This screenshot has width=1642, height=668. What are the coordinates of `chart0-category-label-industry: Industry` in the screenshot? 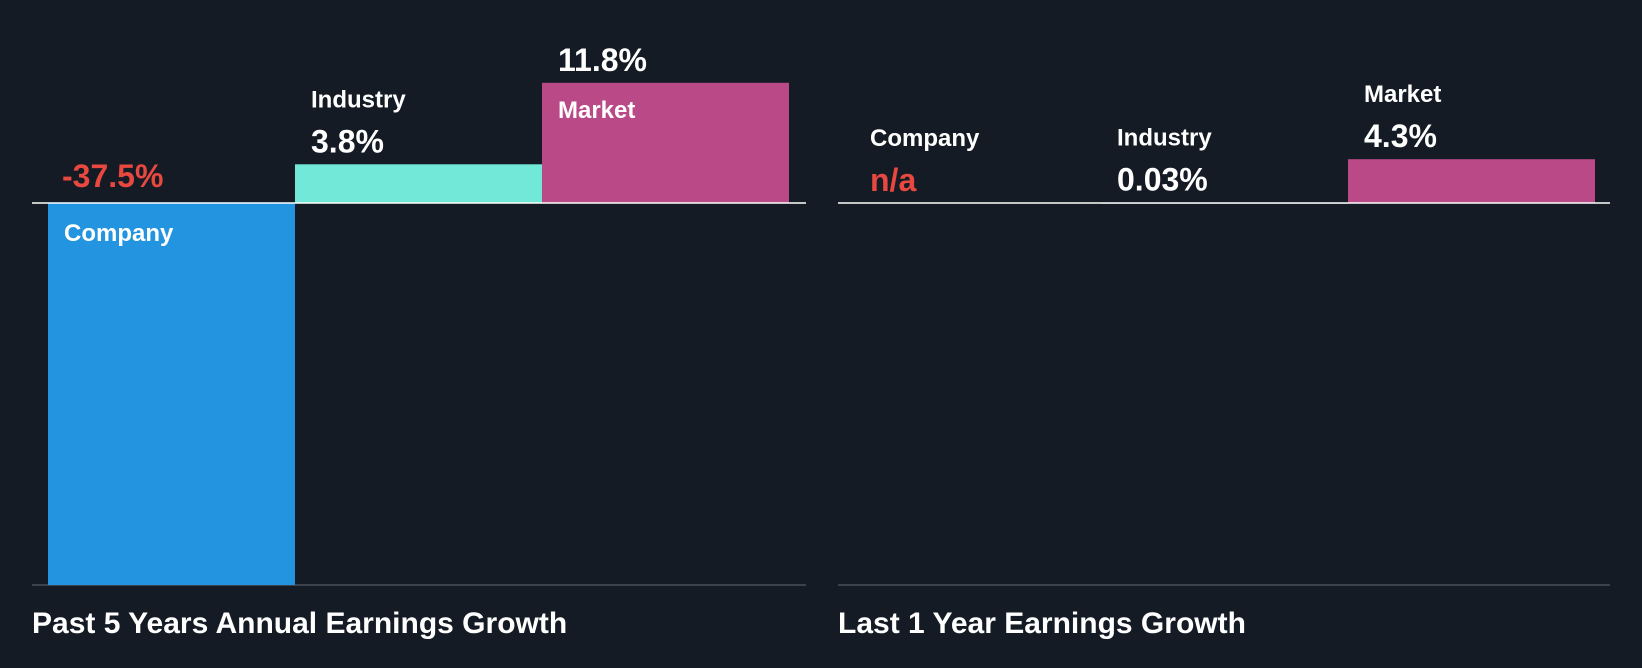 It's located at (358, 99).